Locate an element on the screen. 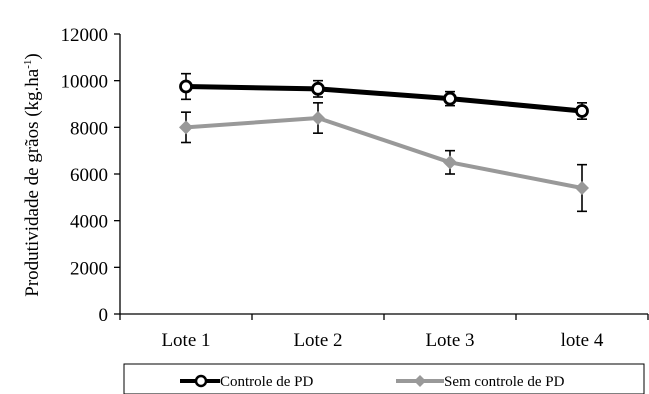  y-tick-label: 6000 is located at coordinates (89, 175).